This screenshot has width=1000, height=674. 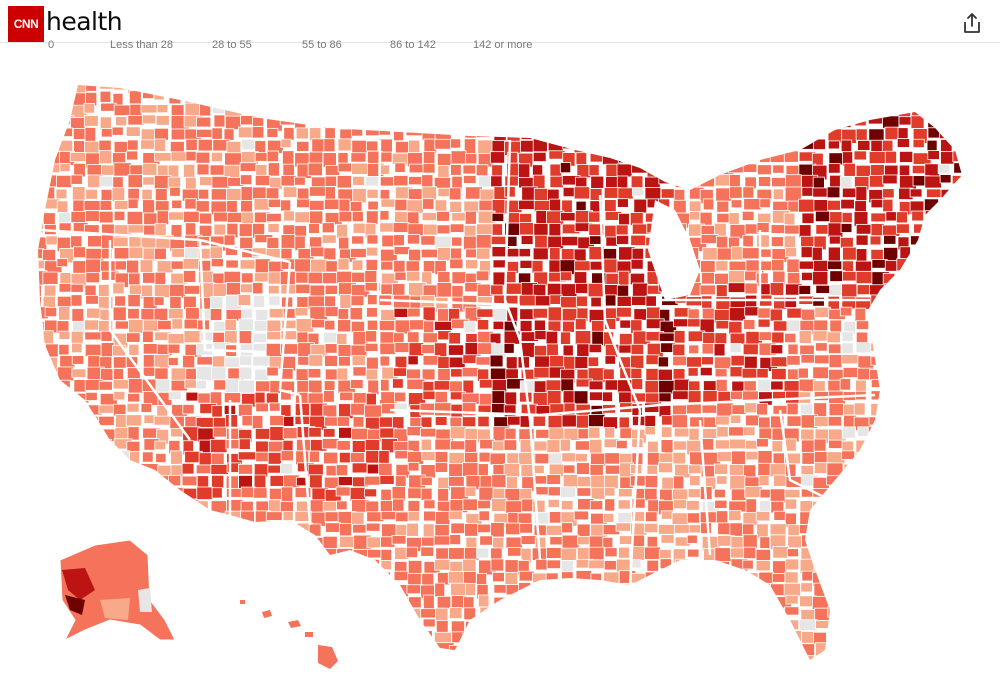 I want to click on share-icon, so click(x=972, y=23).